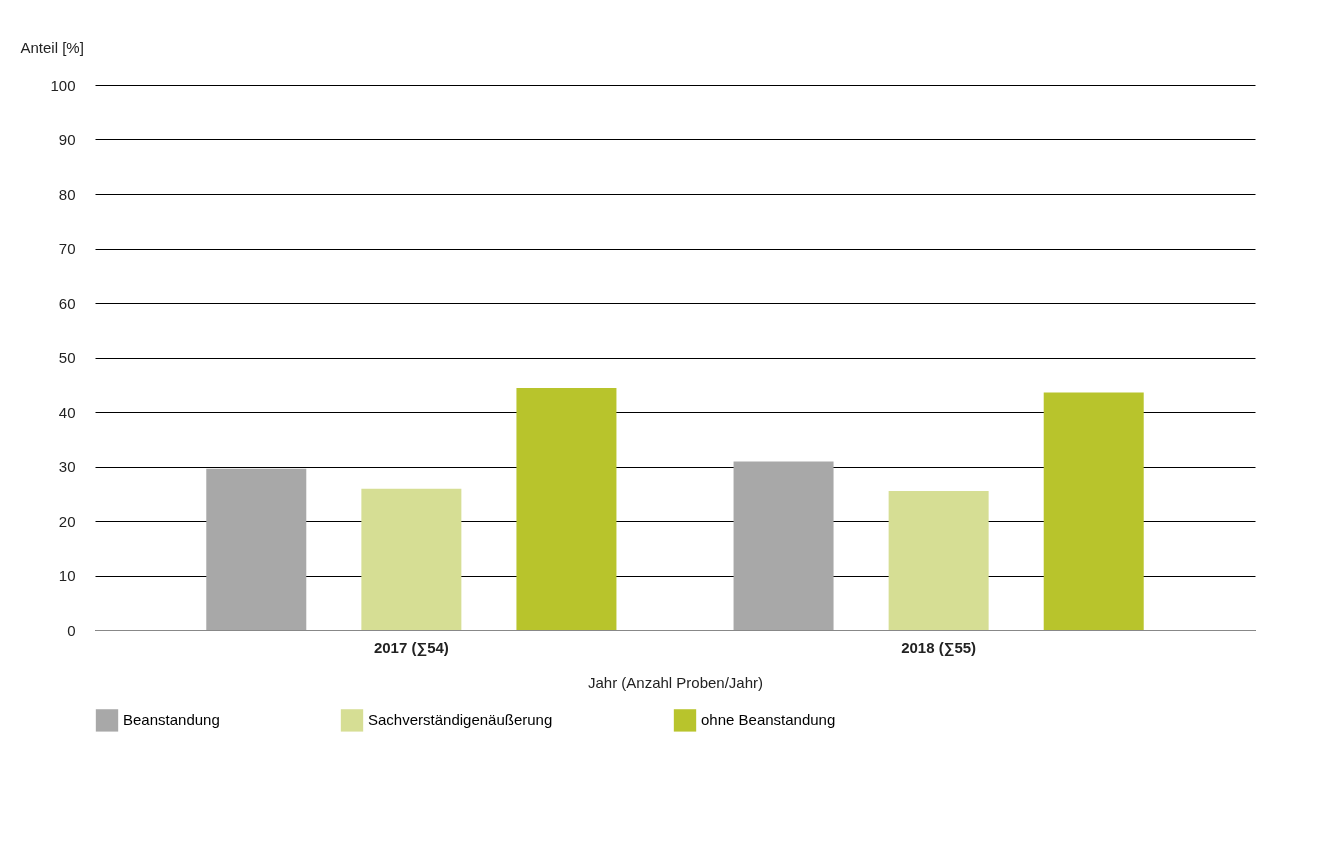 The height and width of the screenshot is (841, 1335). What do you see at coordinates (939, 647) in the screenshot?
I see `x-tick-label: 2018 (∑55)` at bounding box center [939, 647].